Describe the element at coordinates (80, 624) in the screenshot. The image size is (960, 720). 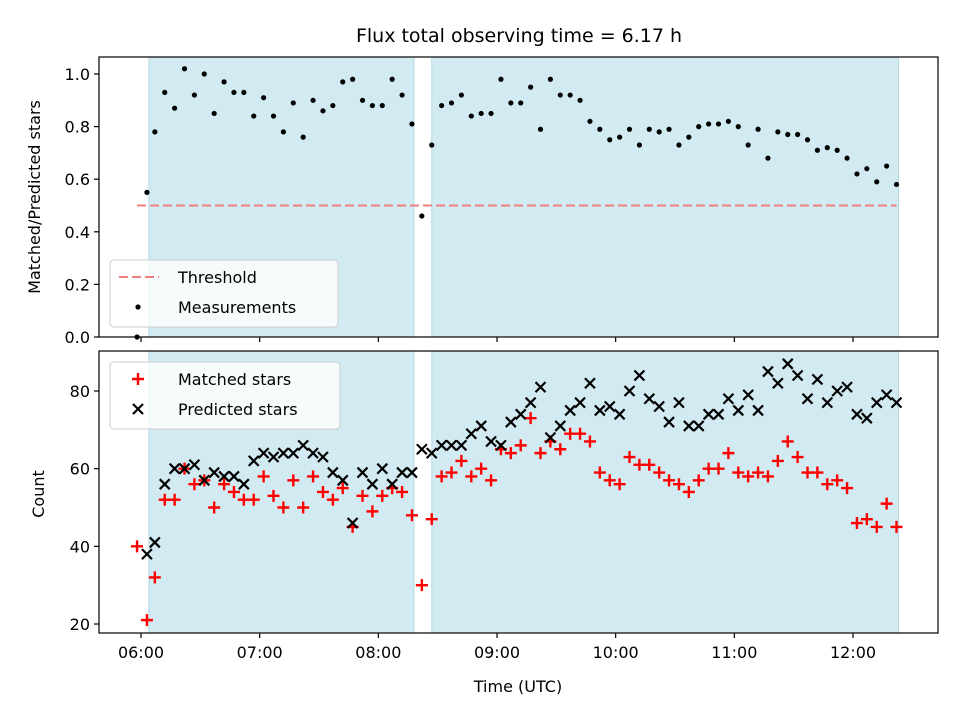
I see `y-tick-label: 20` at that location.